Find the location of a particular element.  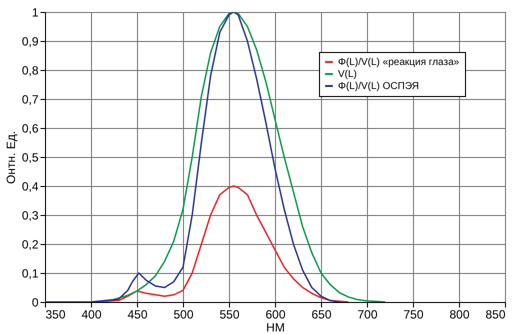

x-tick-label: 700 is located at coordinates (367, 315).